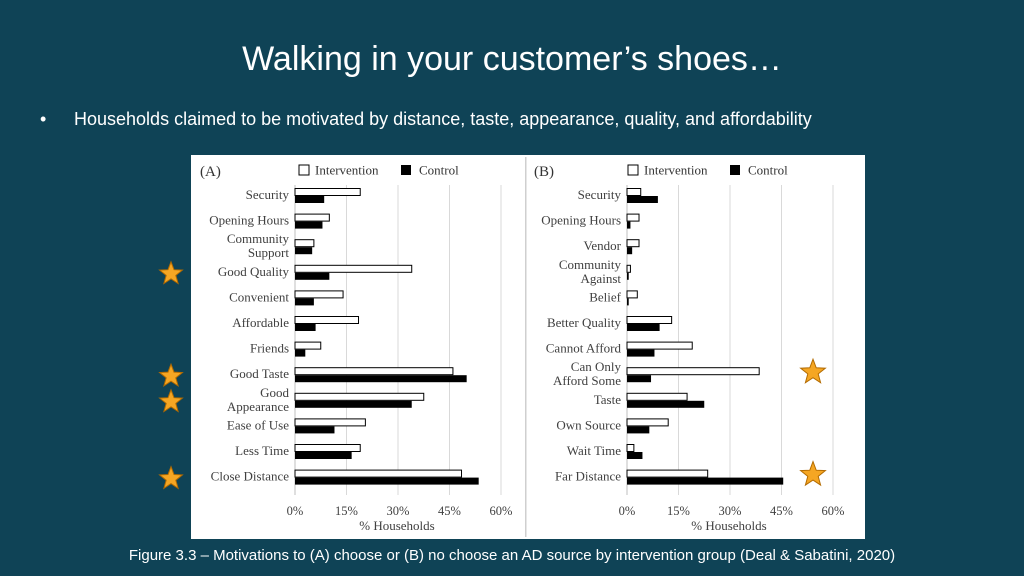  I want to click on category-label: Affordable, so click(260, 322).